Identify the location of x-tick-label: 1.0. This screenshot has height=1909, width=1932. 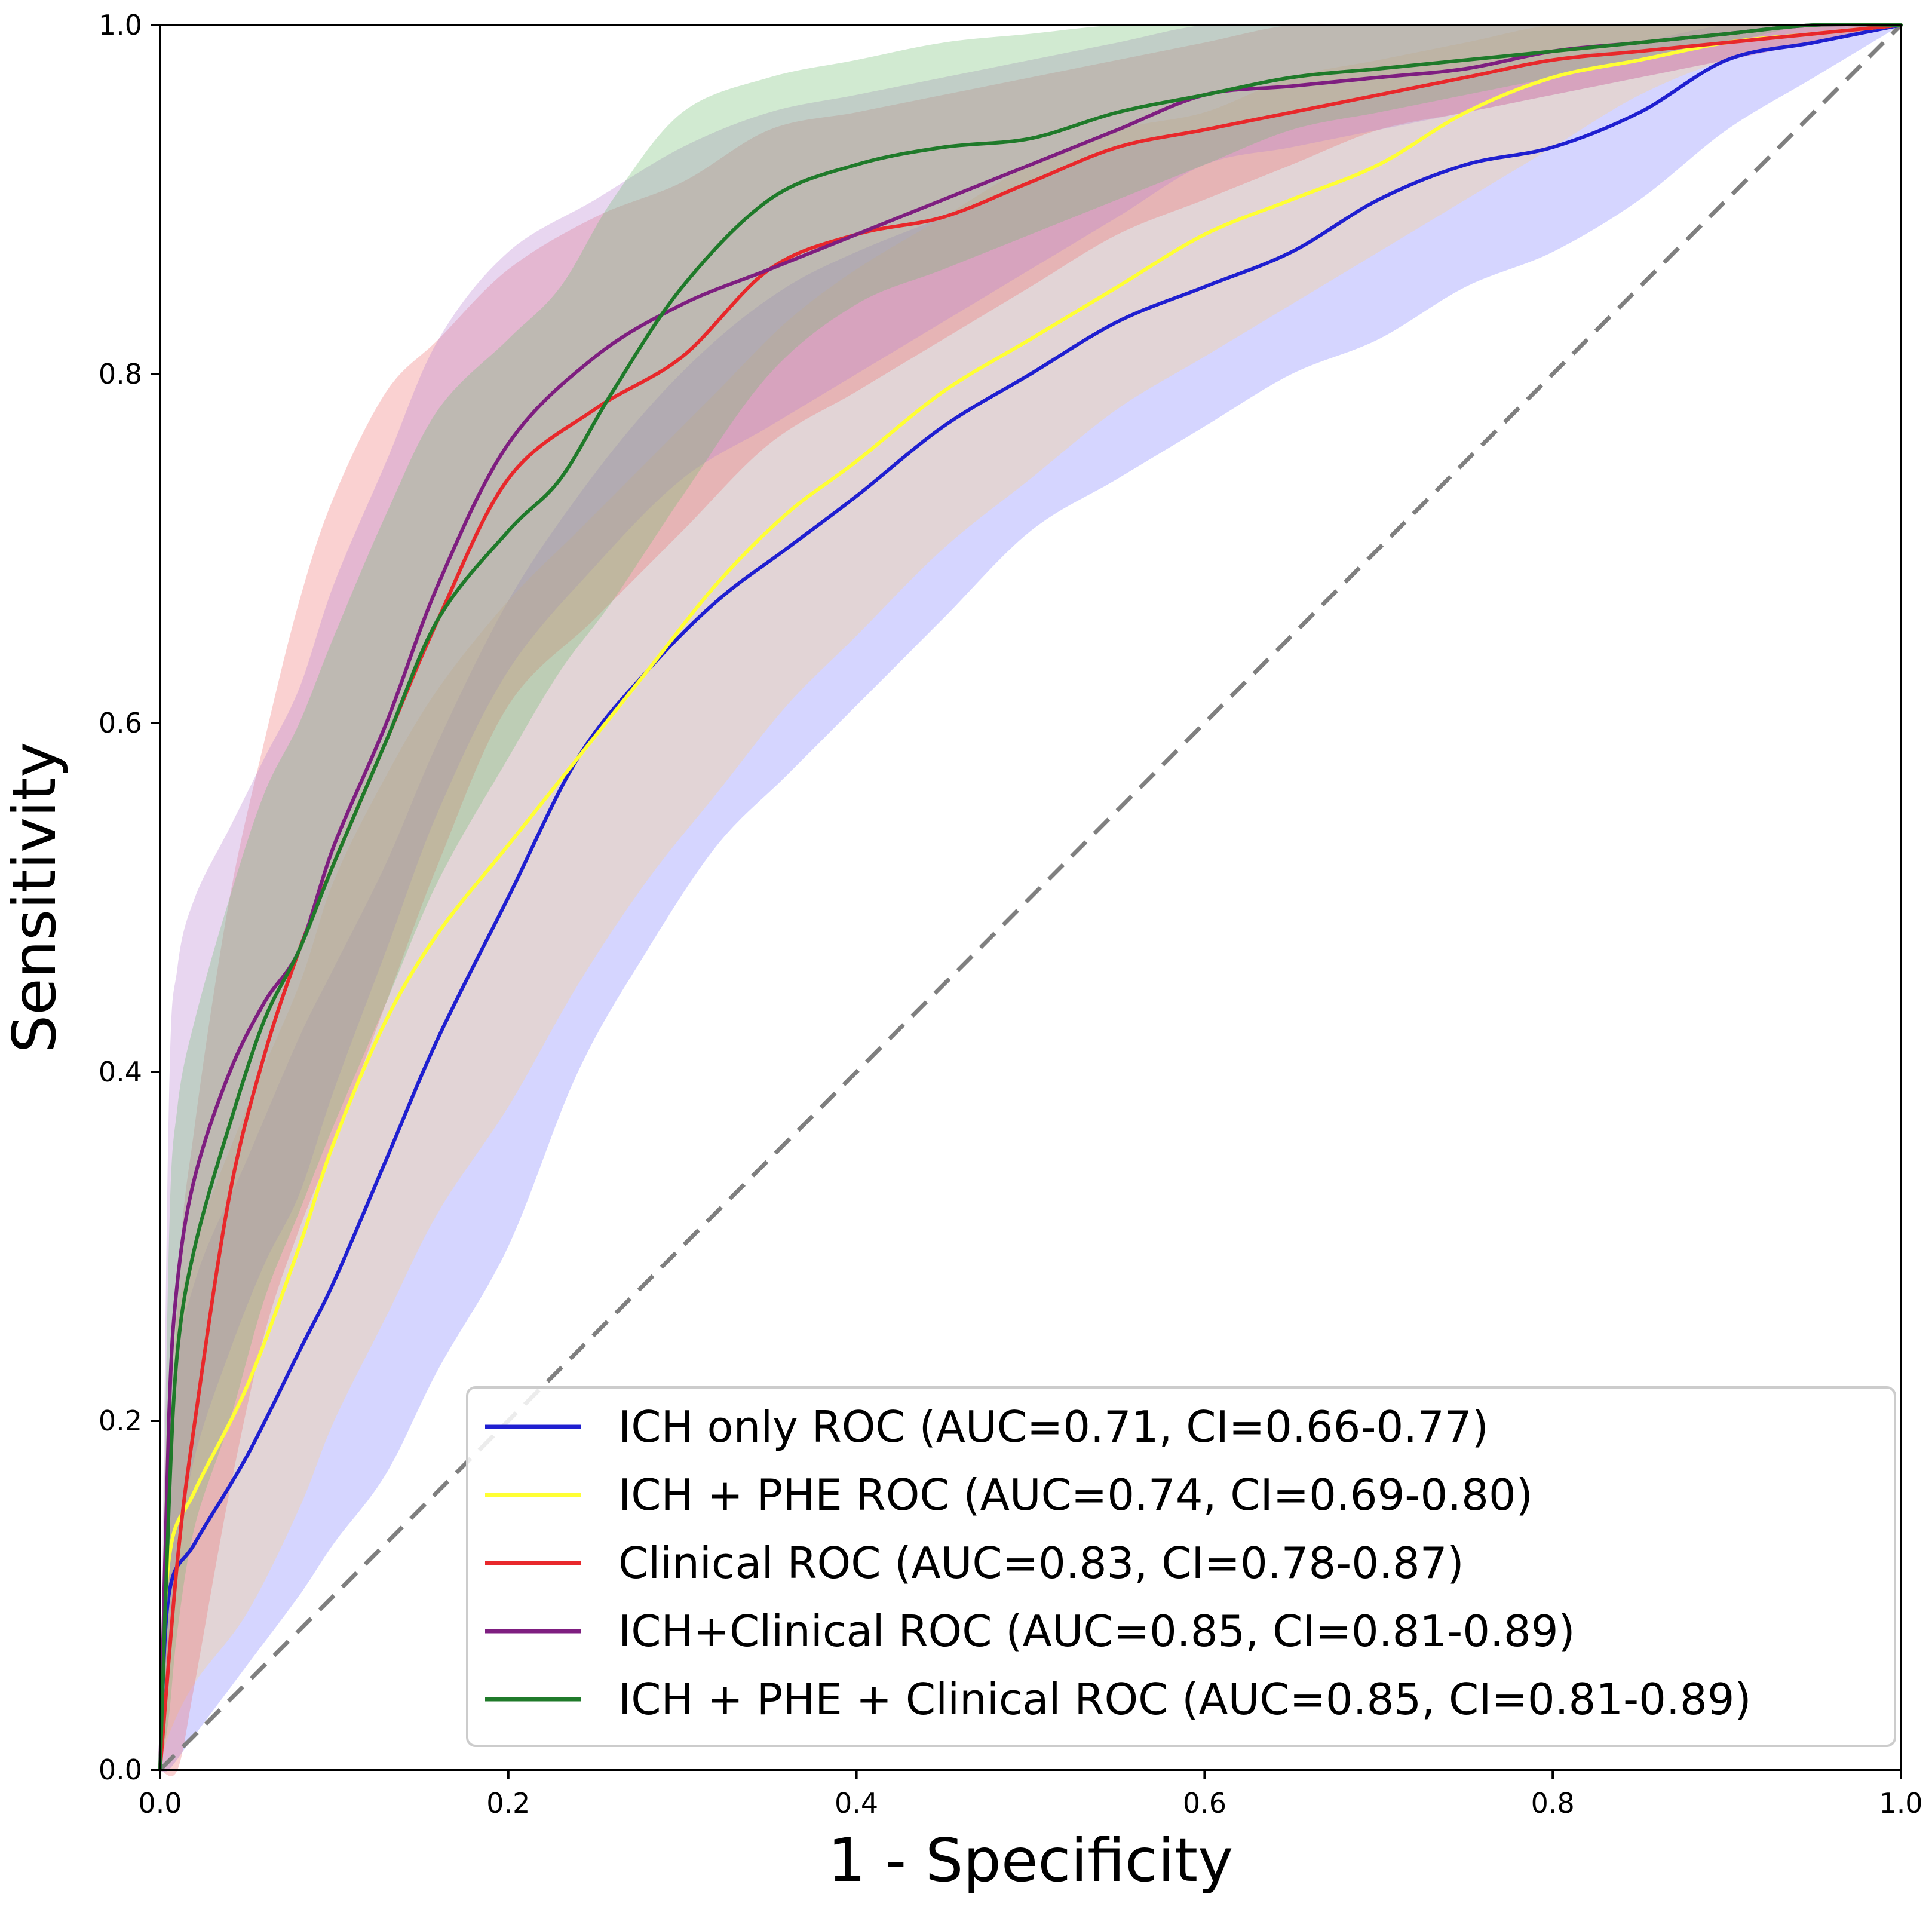
(1900, 1803).